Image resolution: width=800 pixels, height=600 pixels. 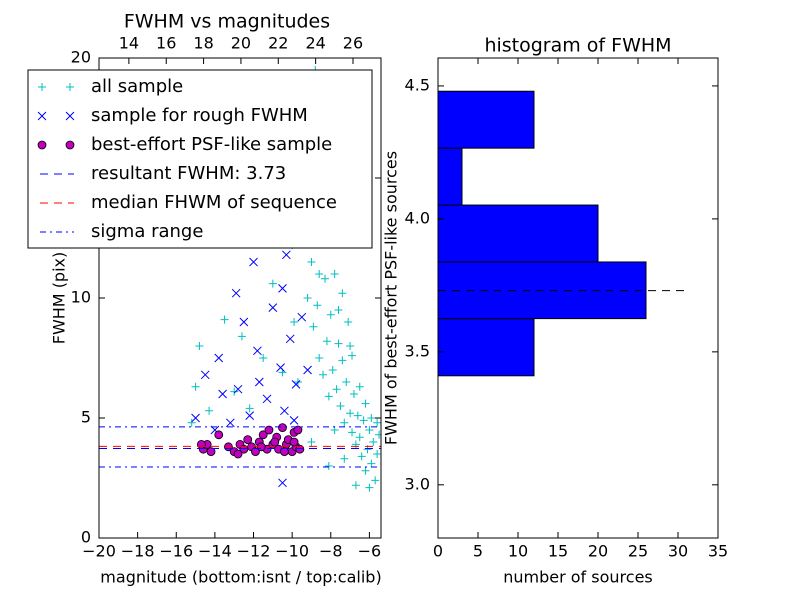 What do you see at coordinates (81, 297) in the screenshot?
I see `y-tick-label: 10` at bounding box center [81, 297].